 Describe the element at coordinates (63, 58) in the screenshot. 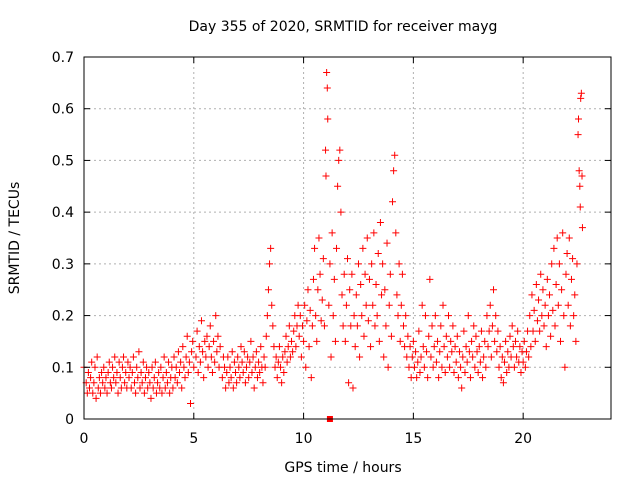

I see `y-tick-label: 0.7` at that location.